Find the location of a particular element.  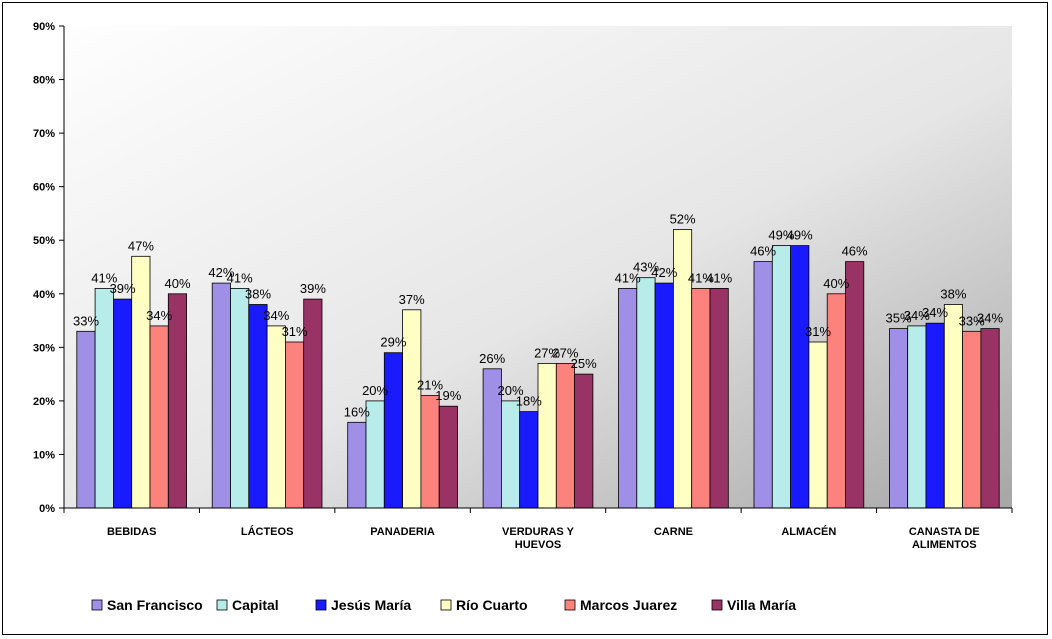

bar-marcos-juarez-canasta-de-alimentos is located at coordinates (972, 419).